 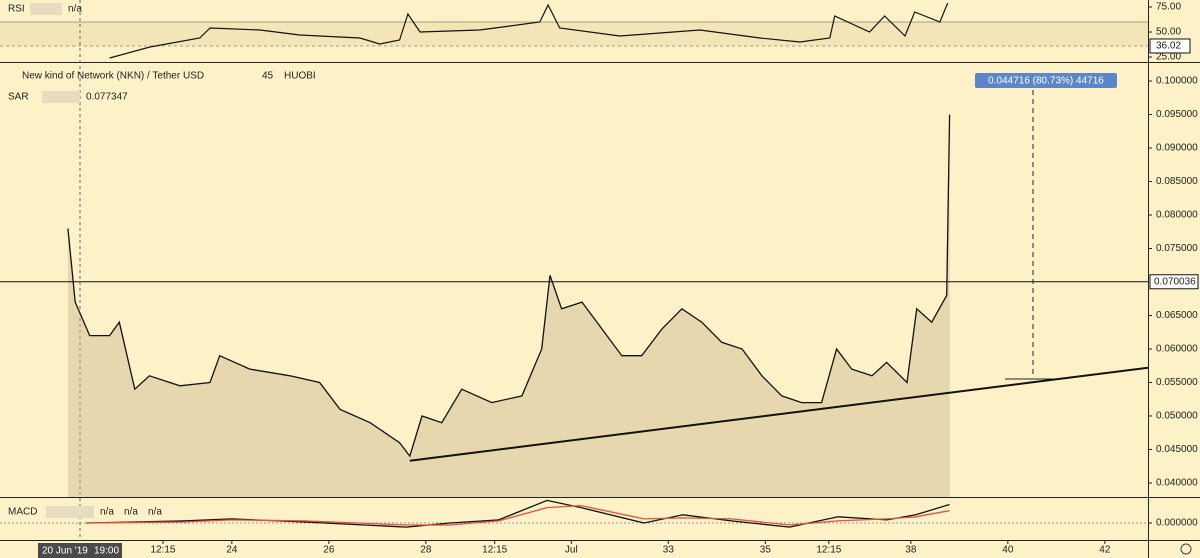 I want to click on x-tick-label: 40, so click(x=1008, y=550).